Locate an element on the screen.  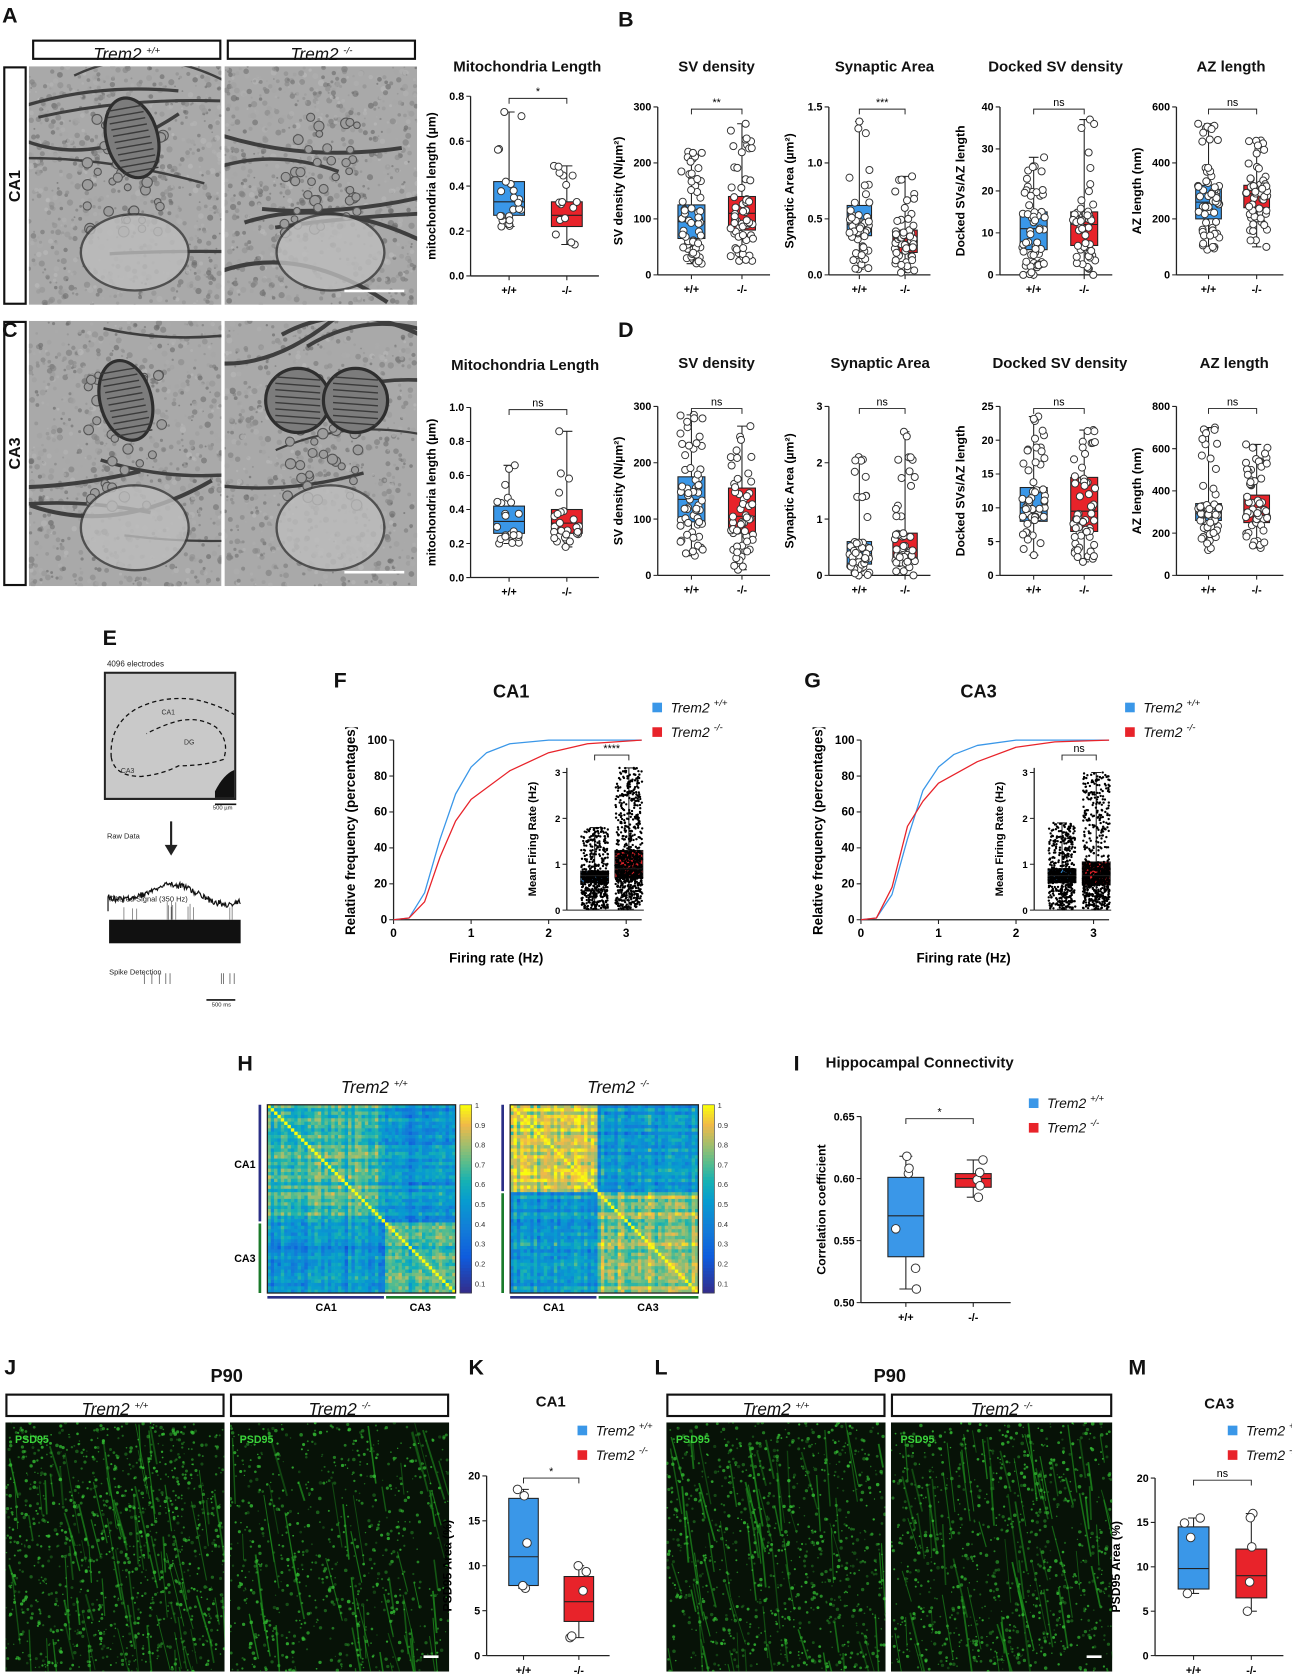
mitochondrion is located at coordinates (298, 400).